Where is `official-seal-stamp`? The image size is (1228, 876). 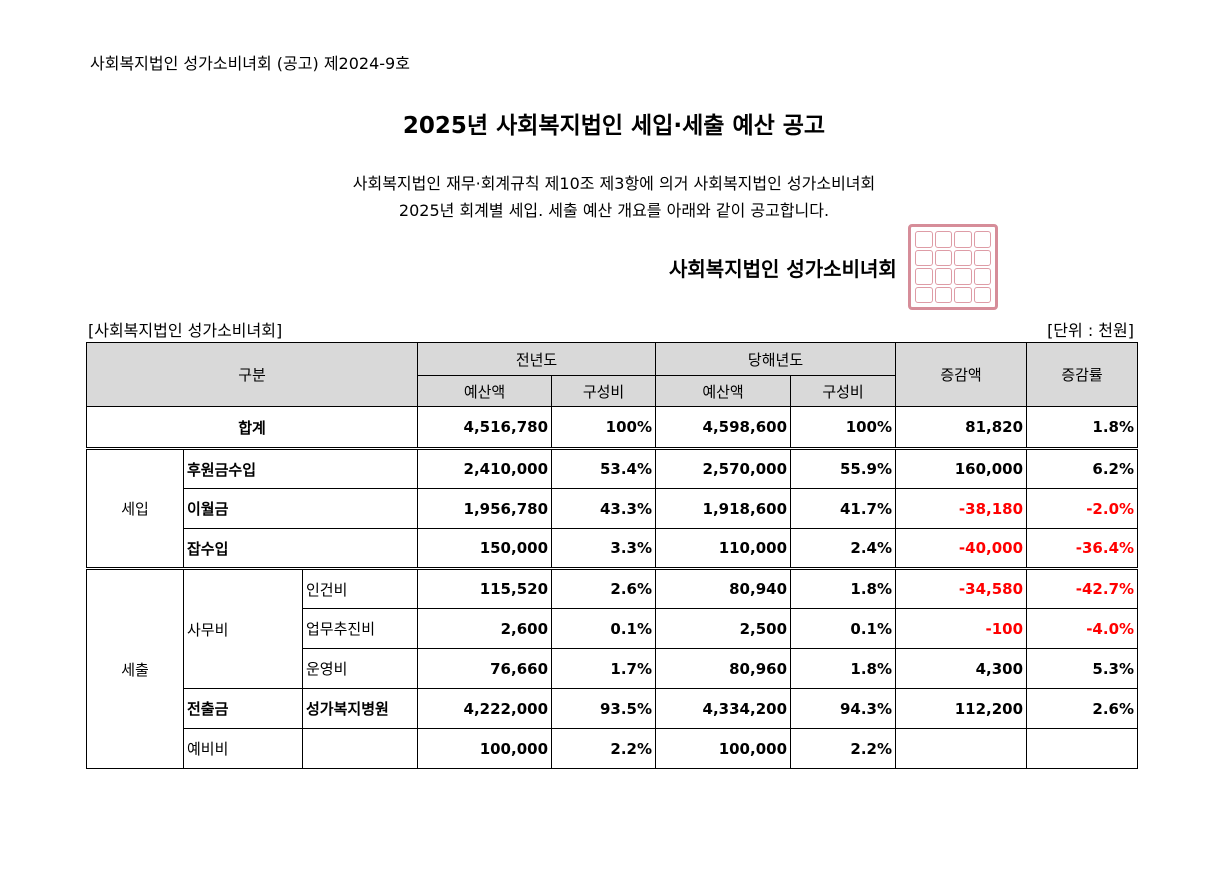 official-seal-stamp is located at coordinates (953, 267).